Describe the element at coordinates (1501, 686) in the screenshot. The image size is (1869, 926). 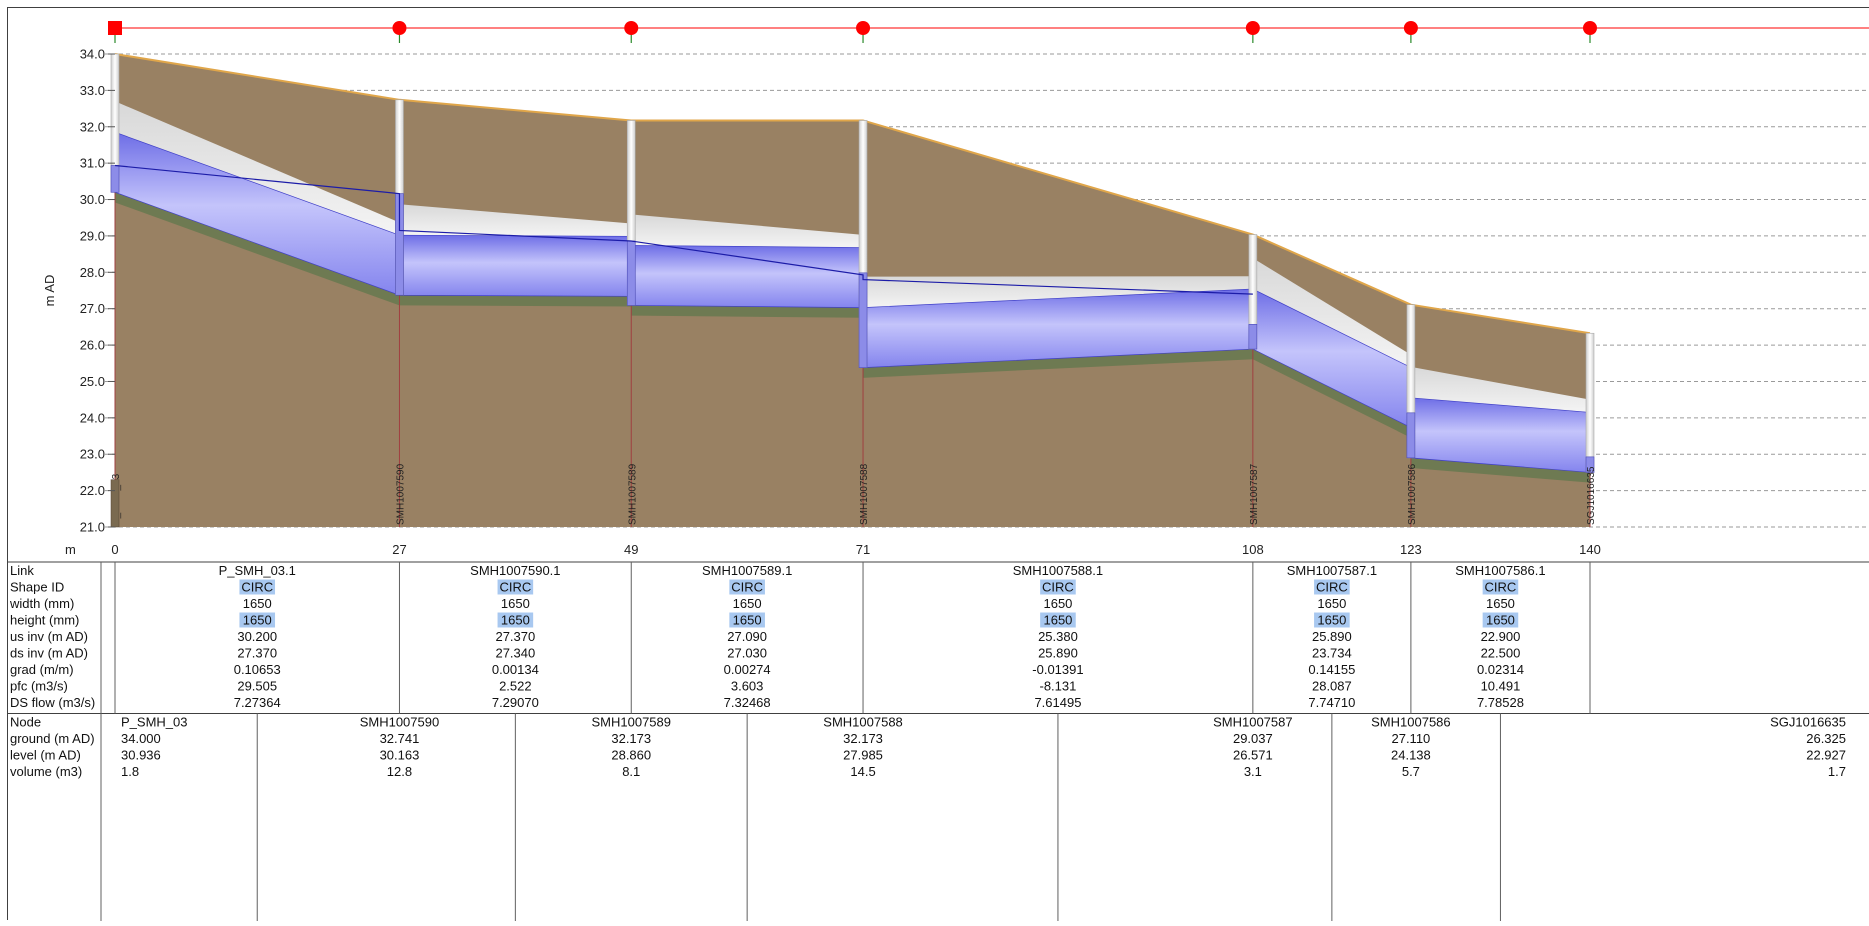
I see `link-cell-pfc: 10.491` at that location.